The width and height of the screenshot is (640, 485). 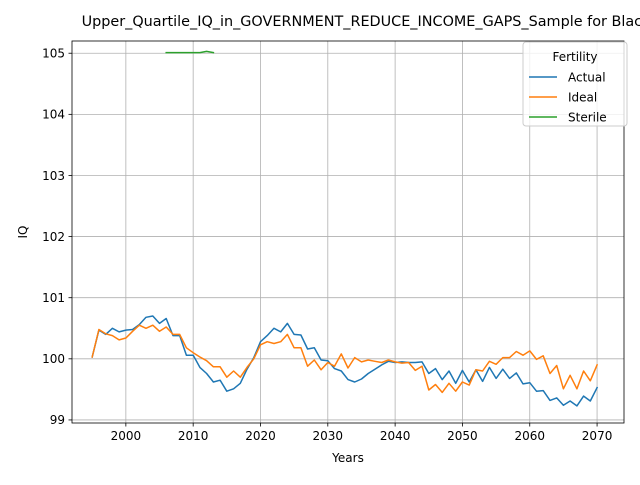 I want to click on legend-entries: Actual Ideal Sterile, so click(x=568, y=97).